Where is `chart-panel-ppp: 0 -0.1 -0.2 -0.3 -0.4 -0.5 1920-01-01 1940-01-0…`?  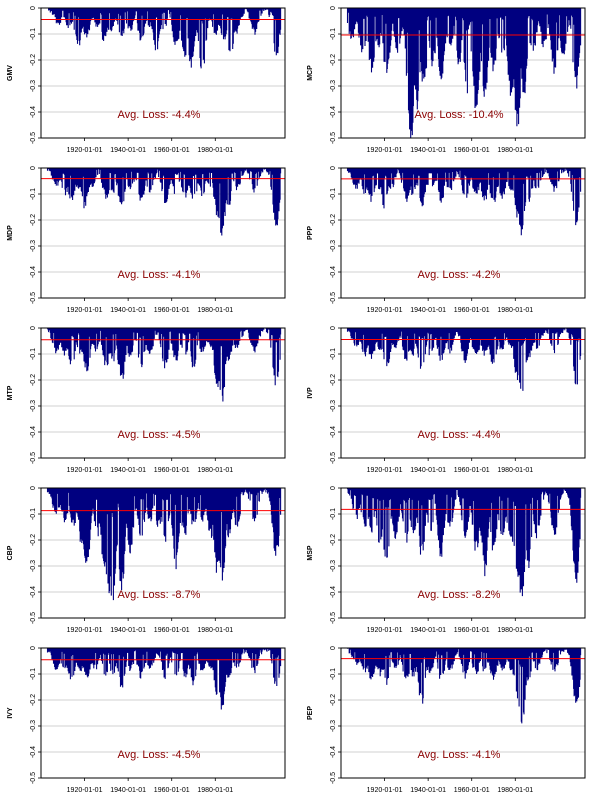
chart-panel-ppp: 0 -0.1 -0.2 -0.3 -0.4 -0.5 1920-01-01 1940-01-0… is located at coordinates (450, 240).